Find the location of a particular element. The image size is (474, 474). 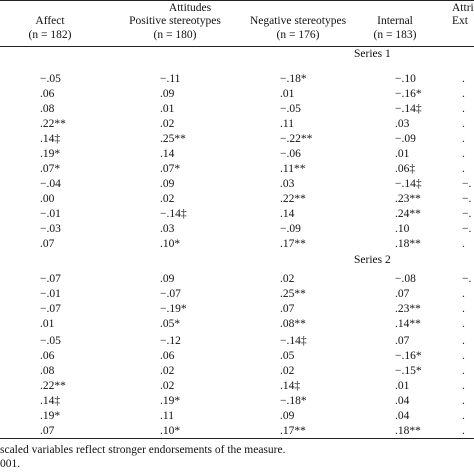

table-row: −.03 .03 −.09 .10 −. is located at coordinates (237, 229).